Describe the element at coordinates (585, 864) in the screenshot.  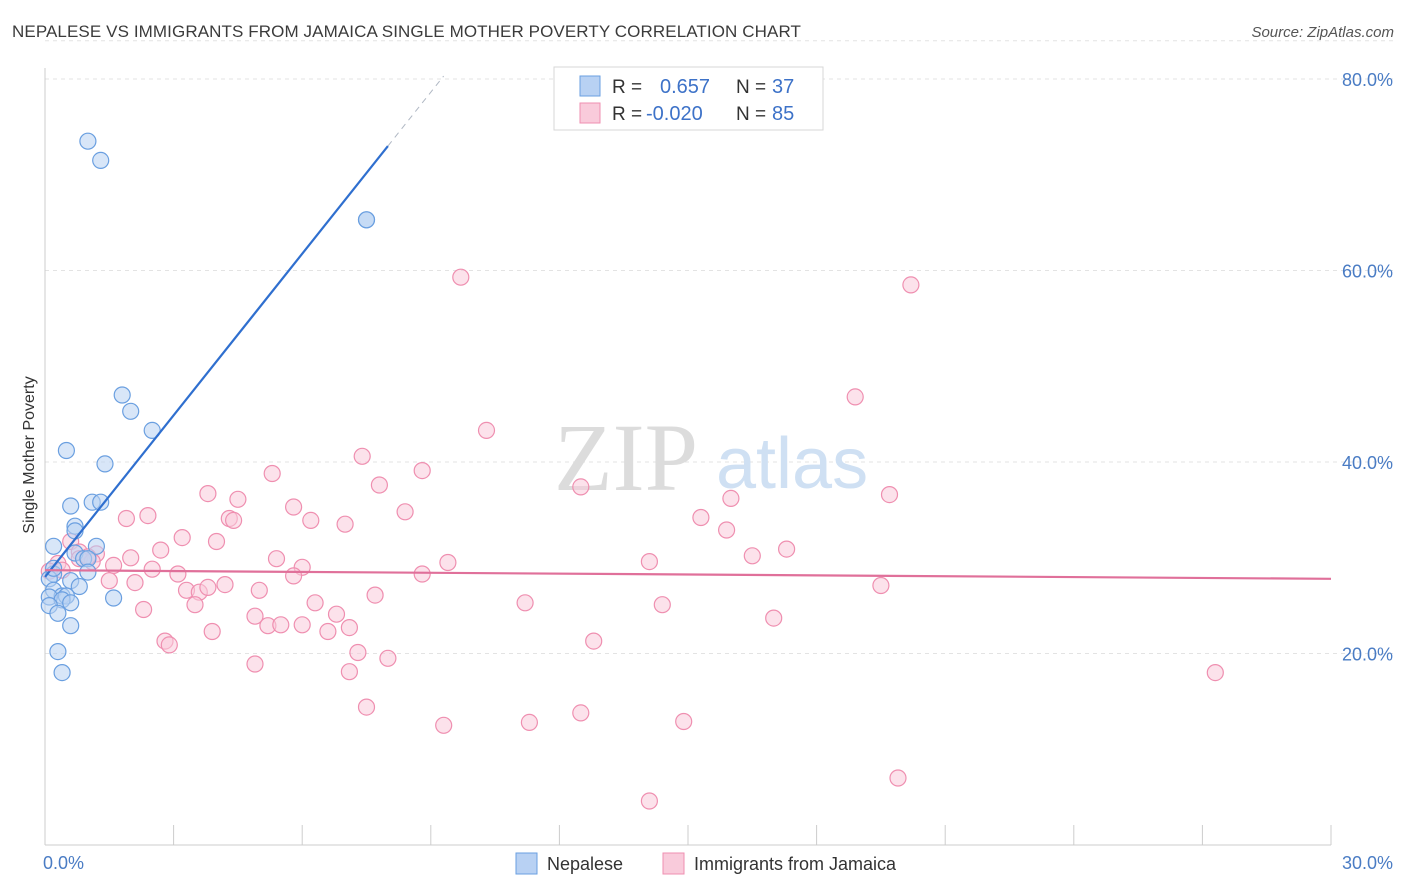
I see `legend-label-nepalese: Nepalese` at that location.